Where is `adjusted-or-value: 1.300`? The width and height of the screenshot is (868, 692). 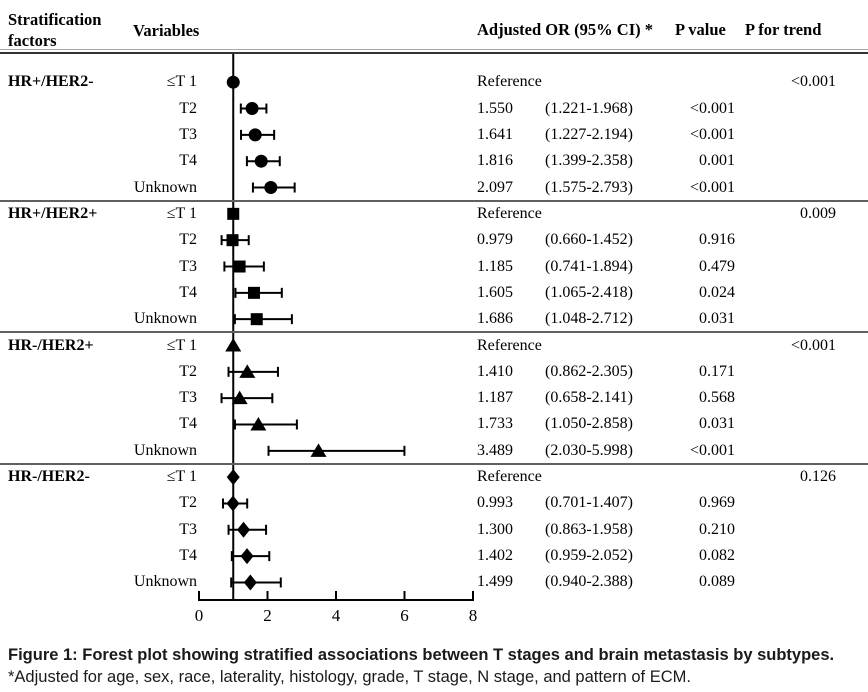 adjusted-or-value: 1.300 is located at coordinates (495, 529).